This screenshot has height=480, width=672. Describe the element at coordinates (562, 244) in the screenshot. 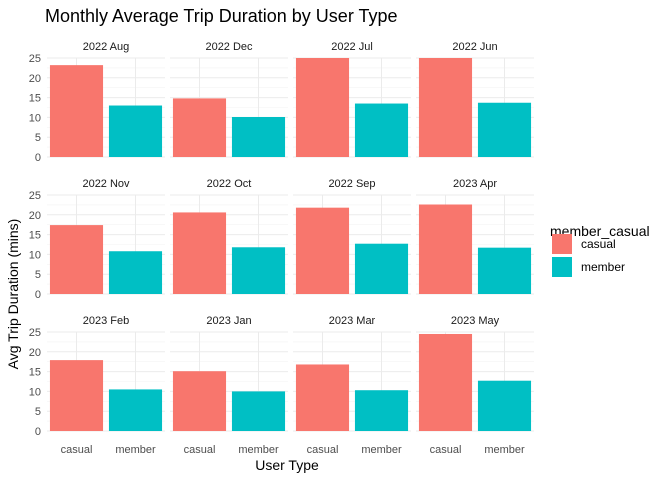

I see `legend-swatch-casual` at that location.